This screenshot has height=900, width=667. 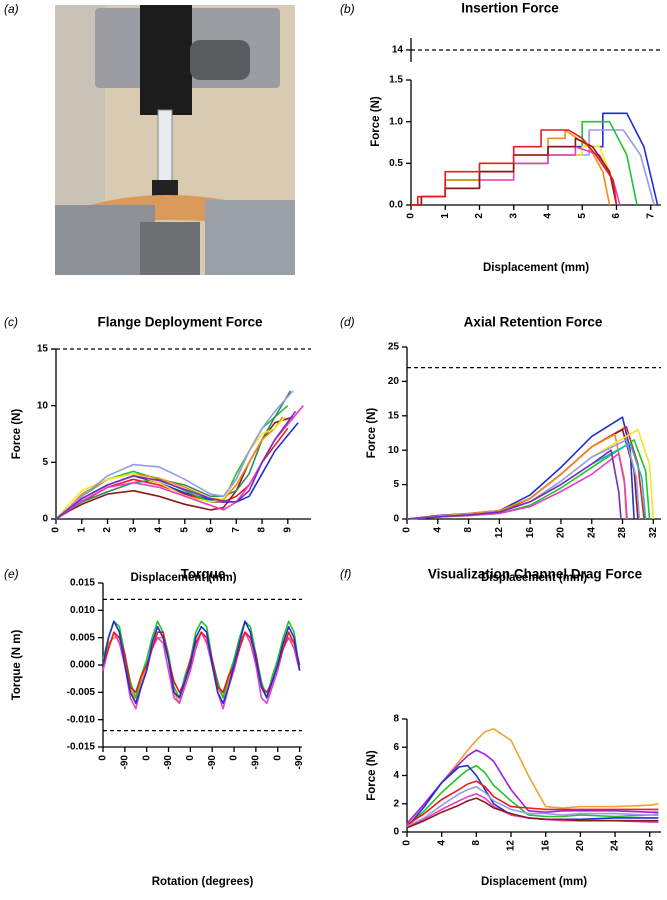 What do you see at coordinates (165, 188) in the screenshot?
I see `sensor` at bounding box center [165, 188].